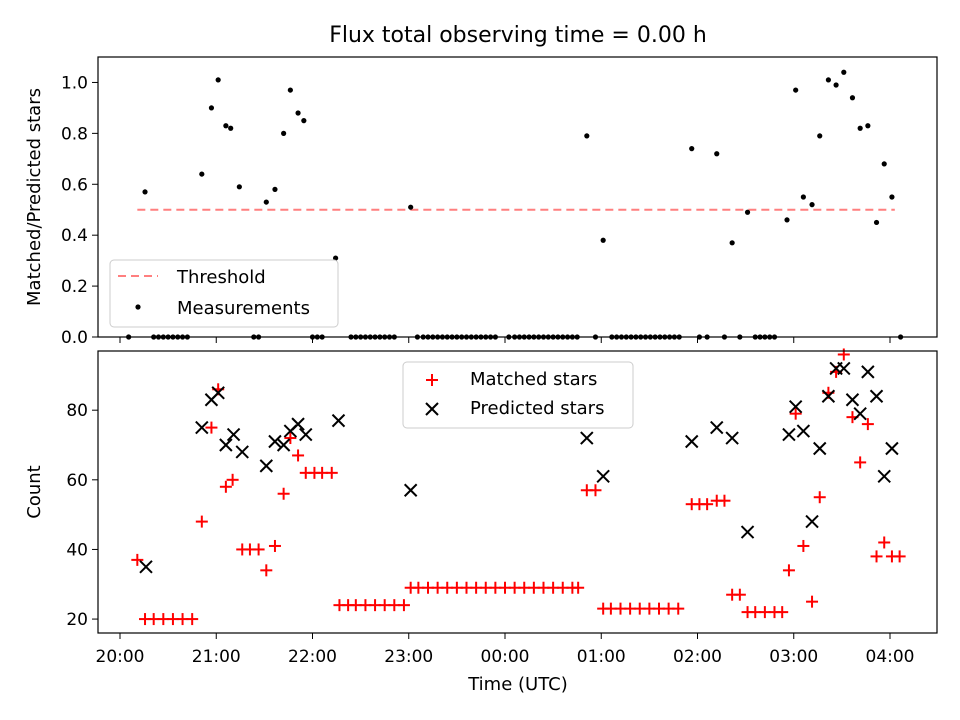  What do you see at coordinates (77, 620) in the screenshot?
I see `y-tick-label: 20` at bounding box center [77, 620].